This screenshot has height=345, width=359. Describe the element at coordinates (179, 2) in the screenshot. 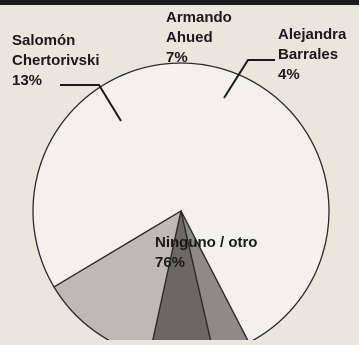

I see `top-dark-band` at that location.